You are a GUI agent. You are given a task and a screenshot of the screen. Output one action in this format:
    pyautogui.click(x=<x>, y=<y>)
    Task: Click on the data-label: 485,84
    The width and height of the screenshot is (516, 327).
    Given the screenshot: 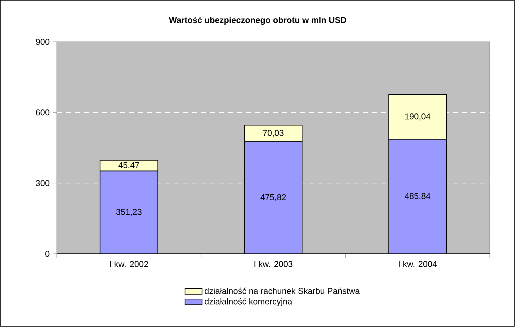 What is the action you would take?
    pyautogui.click(x=418, y=196)
    